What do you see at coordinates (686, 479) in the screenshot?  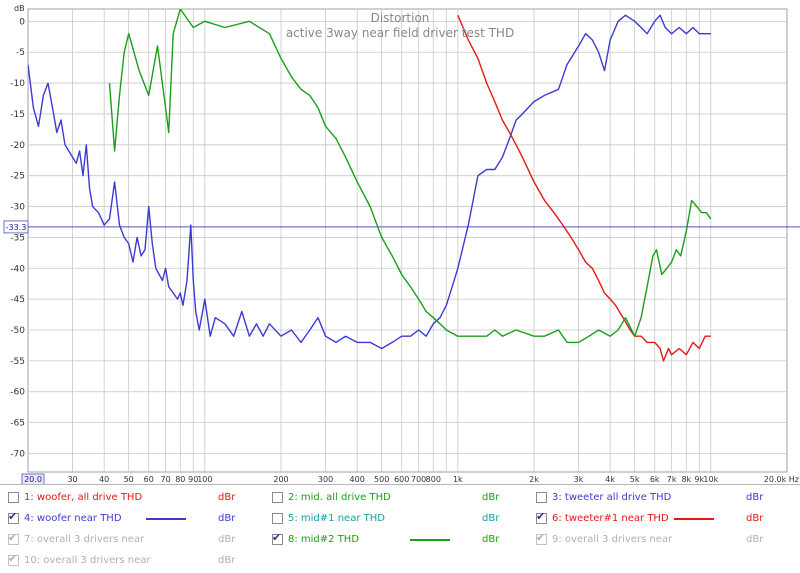 I see `x-tick-label: 8k` at bounding box center [686, 479].